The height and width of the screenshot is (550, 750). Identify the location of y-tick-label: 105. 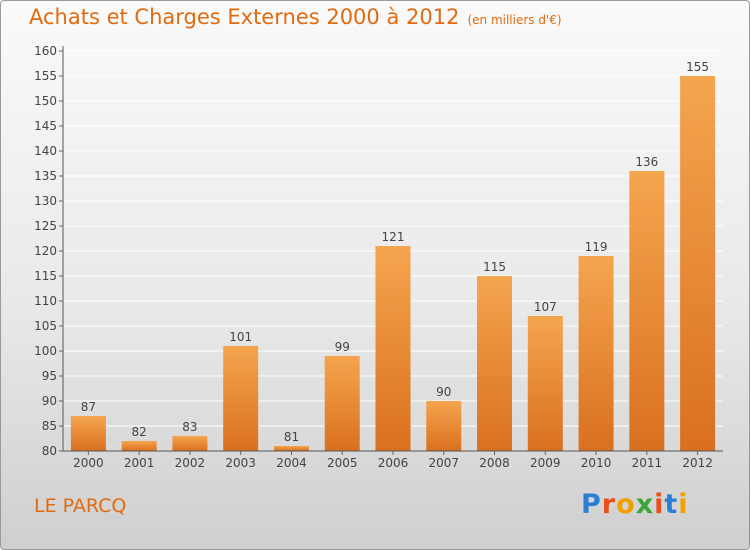
(45, 326).